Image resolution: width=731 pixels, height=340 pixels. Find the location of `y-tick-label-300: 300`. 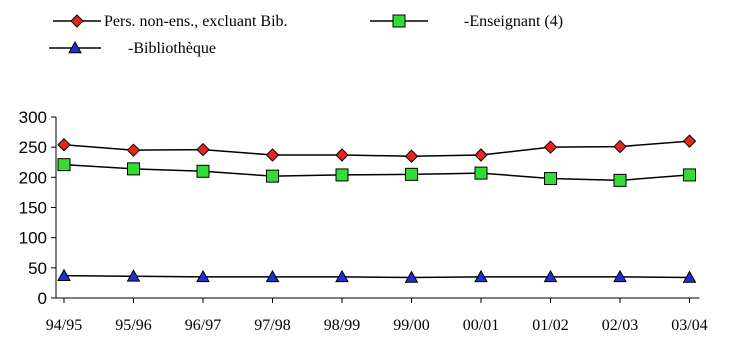

y-tick-label-300: 300 is located at coordinates (33, 117).